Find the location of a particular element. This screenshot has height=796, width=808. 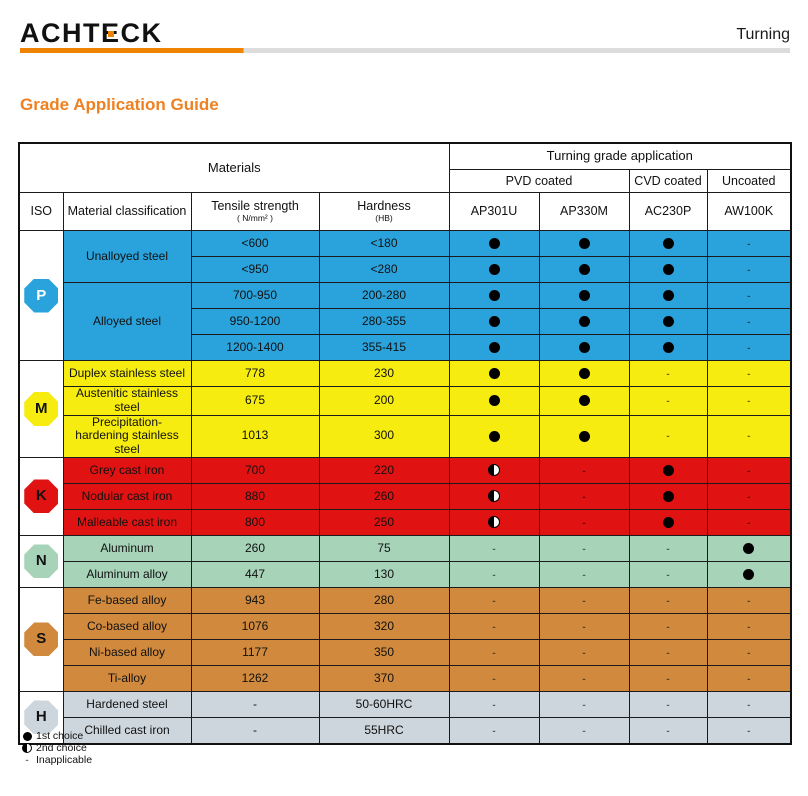

iso-s-cell: S is located at coordinates (41, 639).